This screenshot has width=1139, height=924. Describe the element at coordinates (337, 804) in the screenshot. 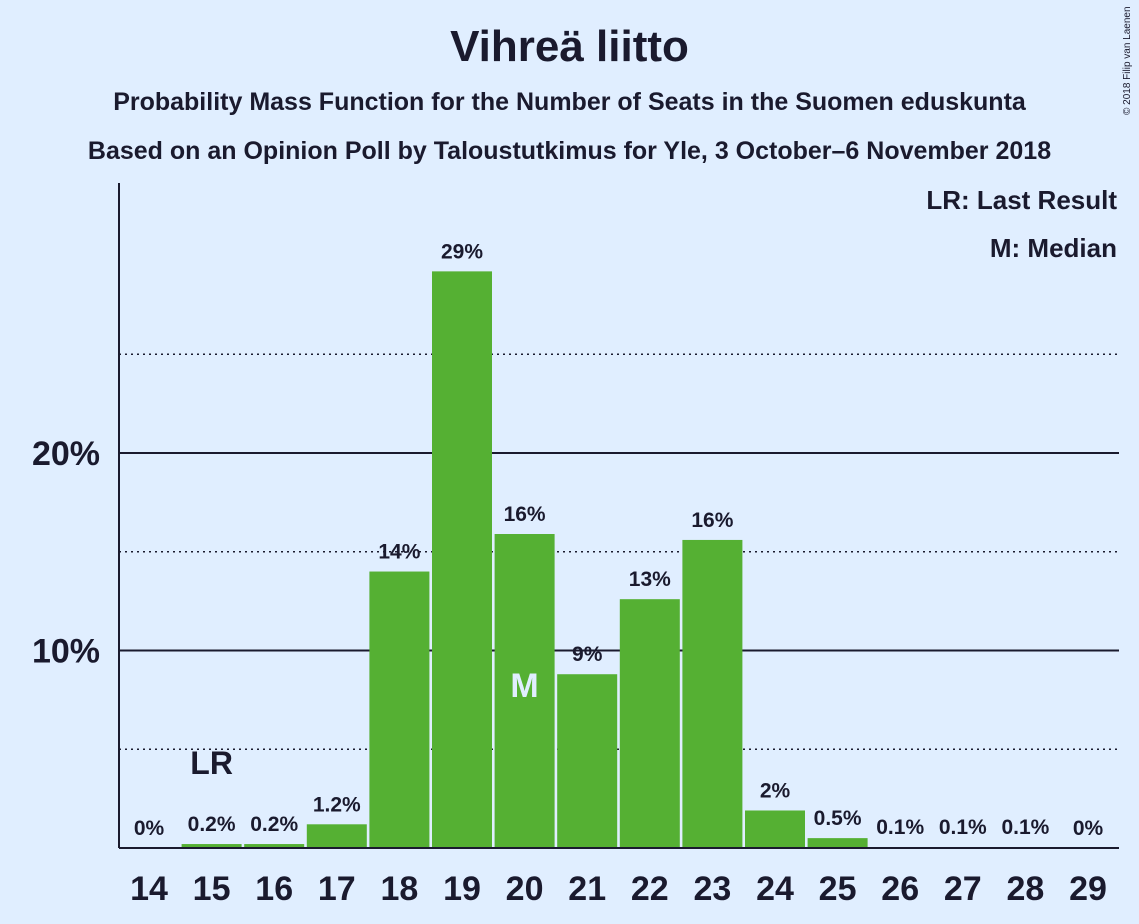

I see `data-label: 1.2%` at that location.